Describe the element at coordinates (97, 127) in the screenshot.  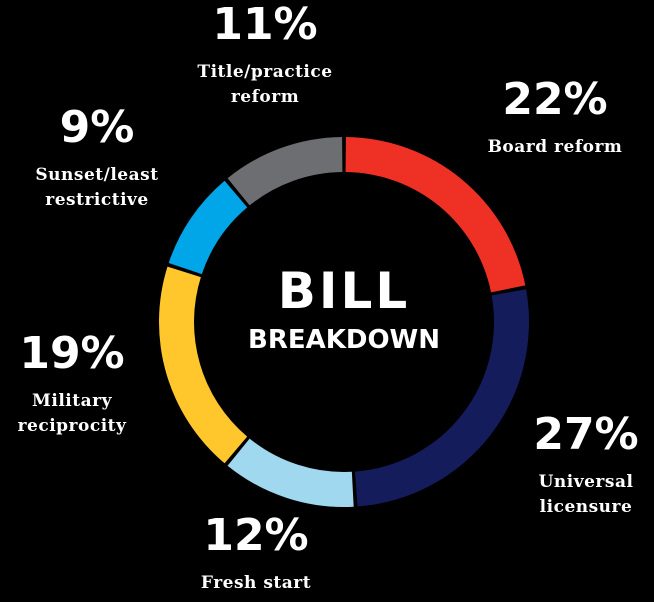
I see `percent-label-sunset-least-restrictive: 9%` at that location.